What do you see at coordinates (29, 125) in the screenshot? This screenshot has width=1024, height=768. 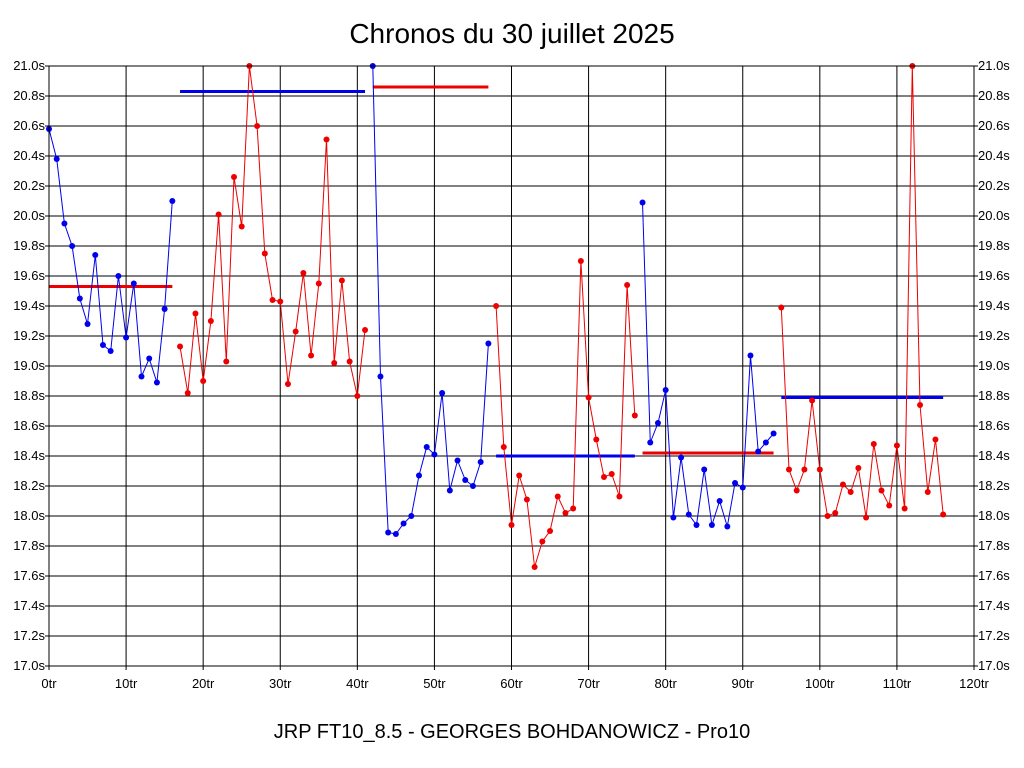 I see `y-tick-label-left: 20.6s` at bounding box center [29, 125].